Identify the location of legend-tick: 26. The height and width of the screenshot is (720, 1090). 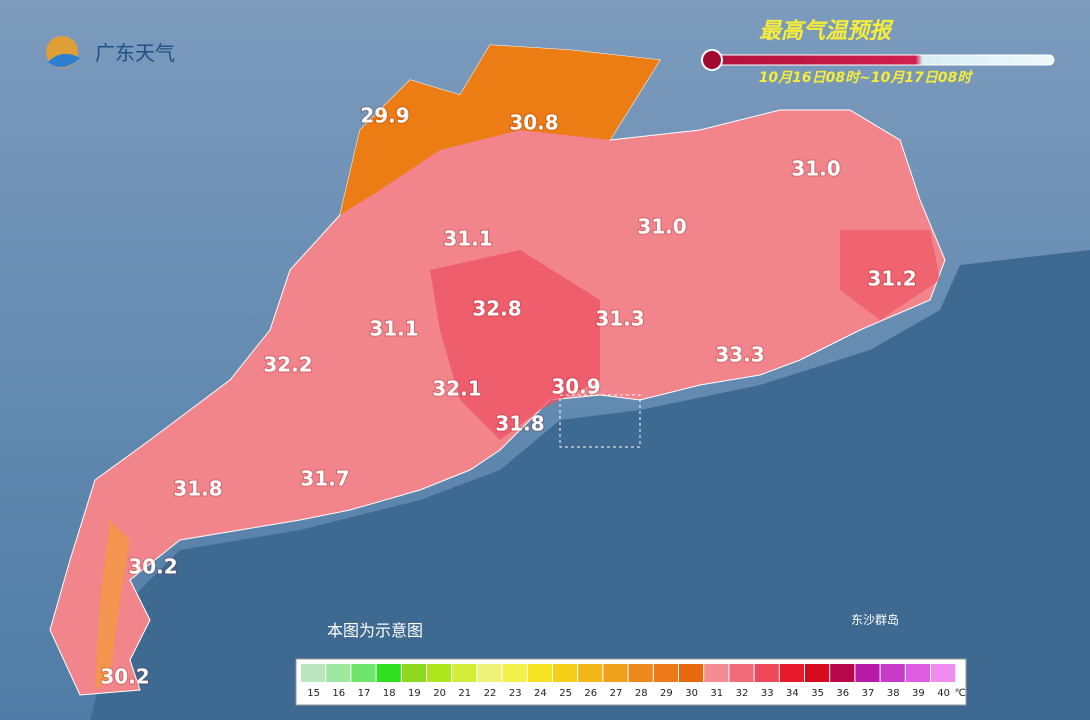
(590, 693).